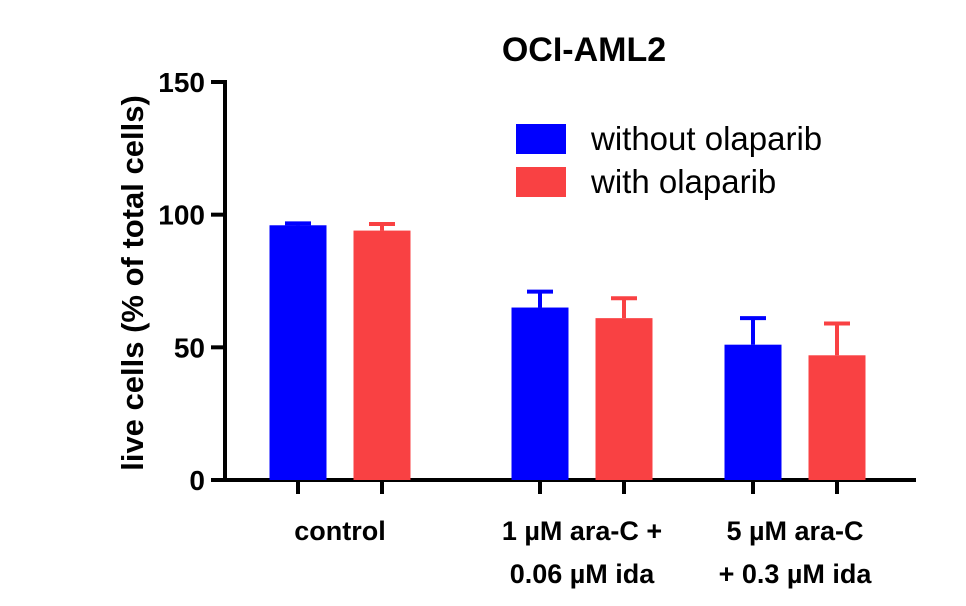  I want to click on y-tick-label: 150, so click(181, 82).